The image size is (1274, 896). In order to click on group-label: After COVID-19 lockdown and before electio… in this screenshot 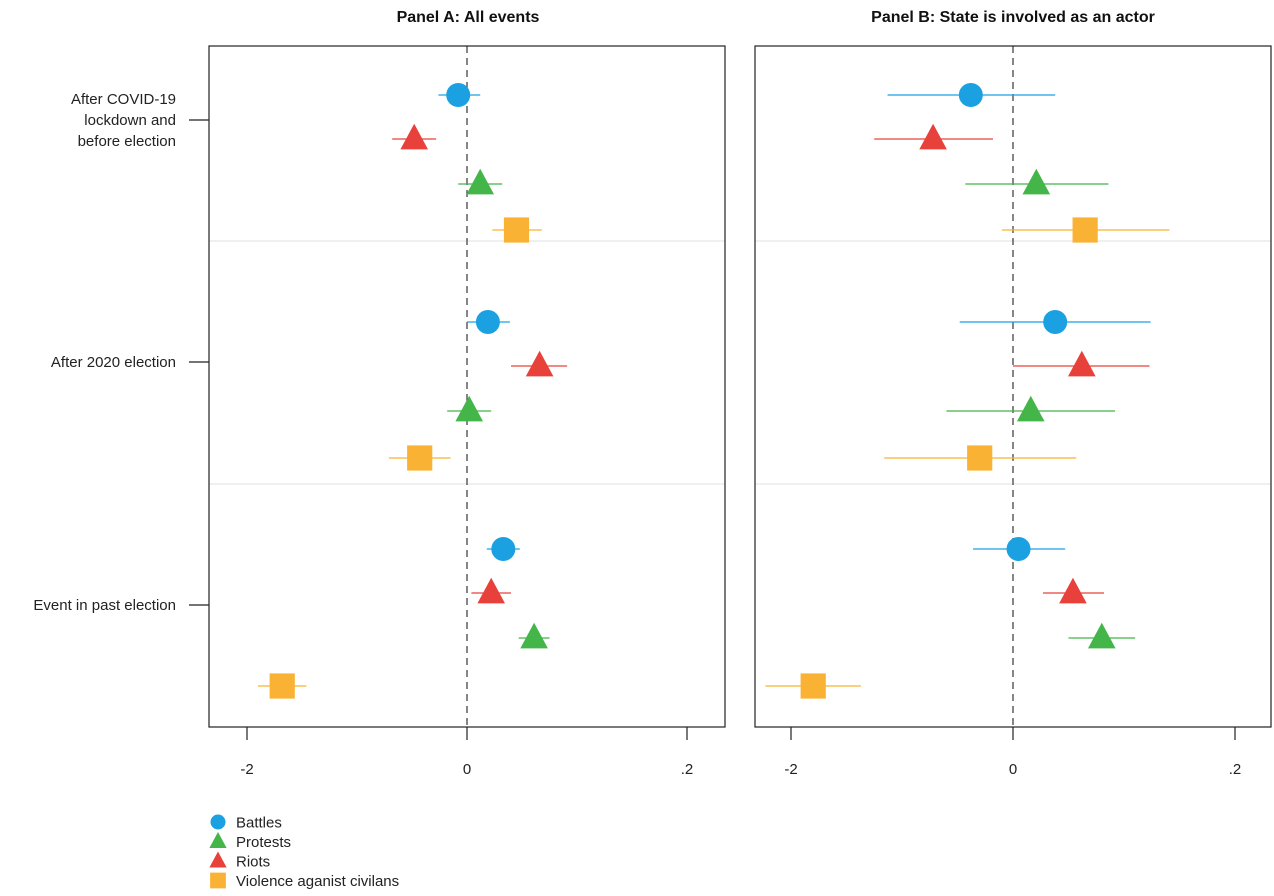, I will do `click(123, 120)`.